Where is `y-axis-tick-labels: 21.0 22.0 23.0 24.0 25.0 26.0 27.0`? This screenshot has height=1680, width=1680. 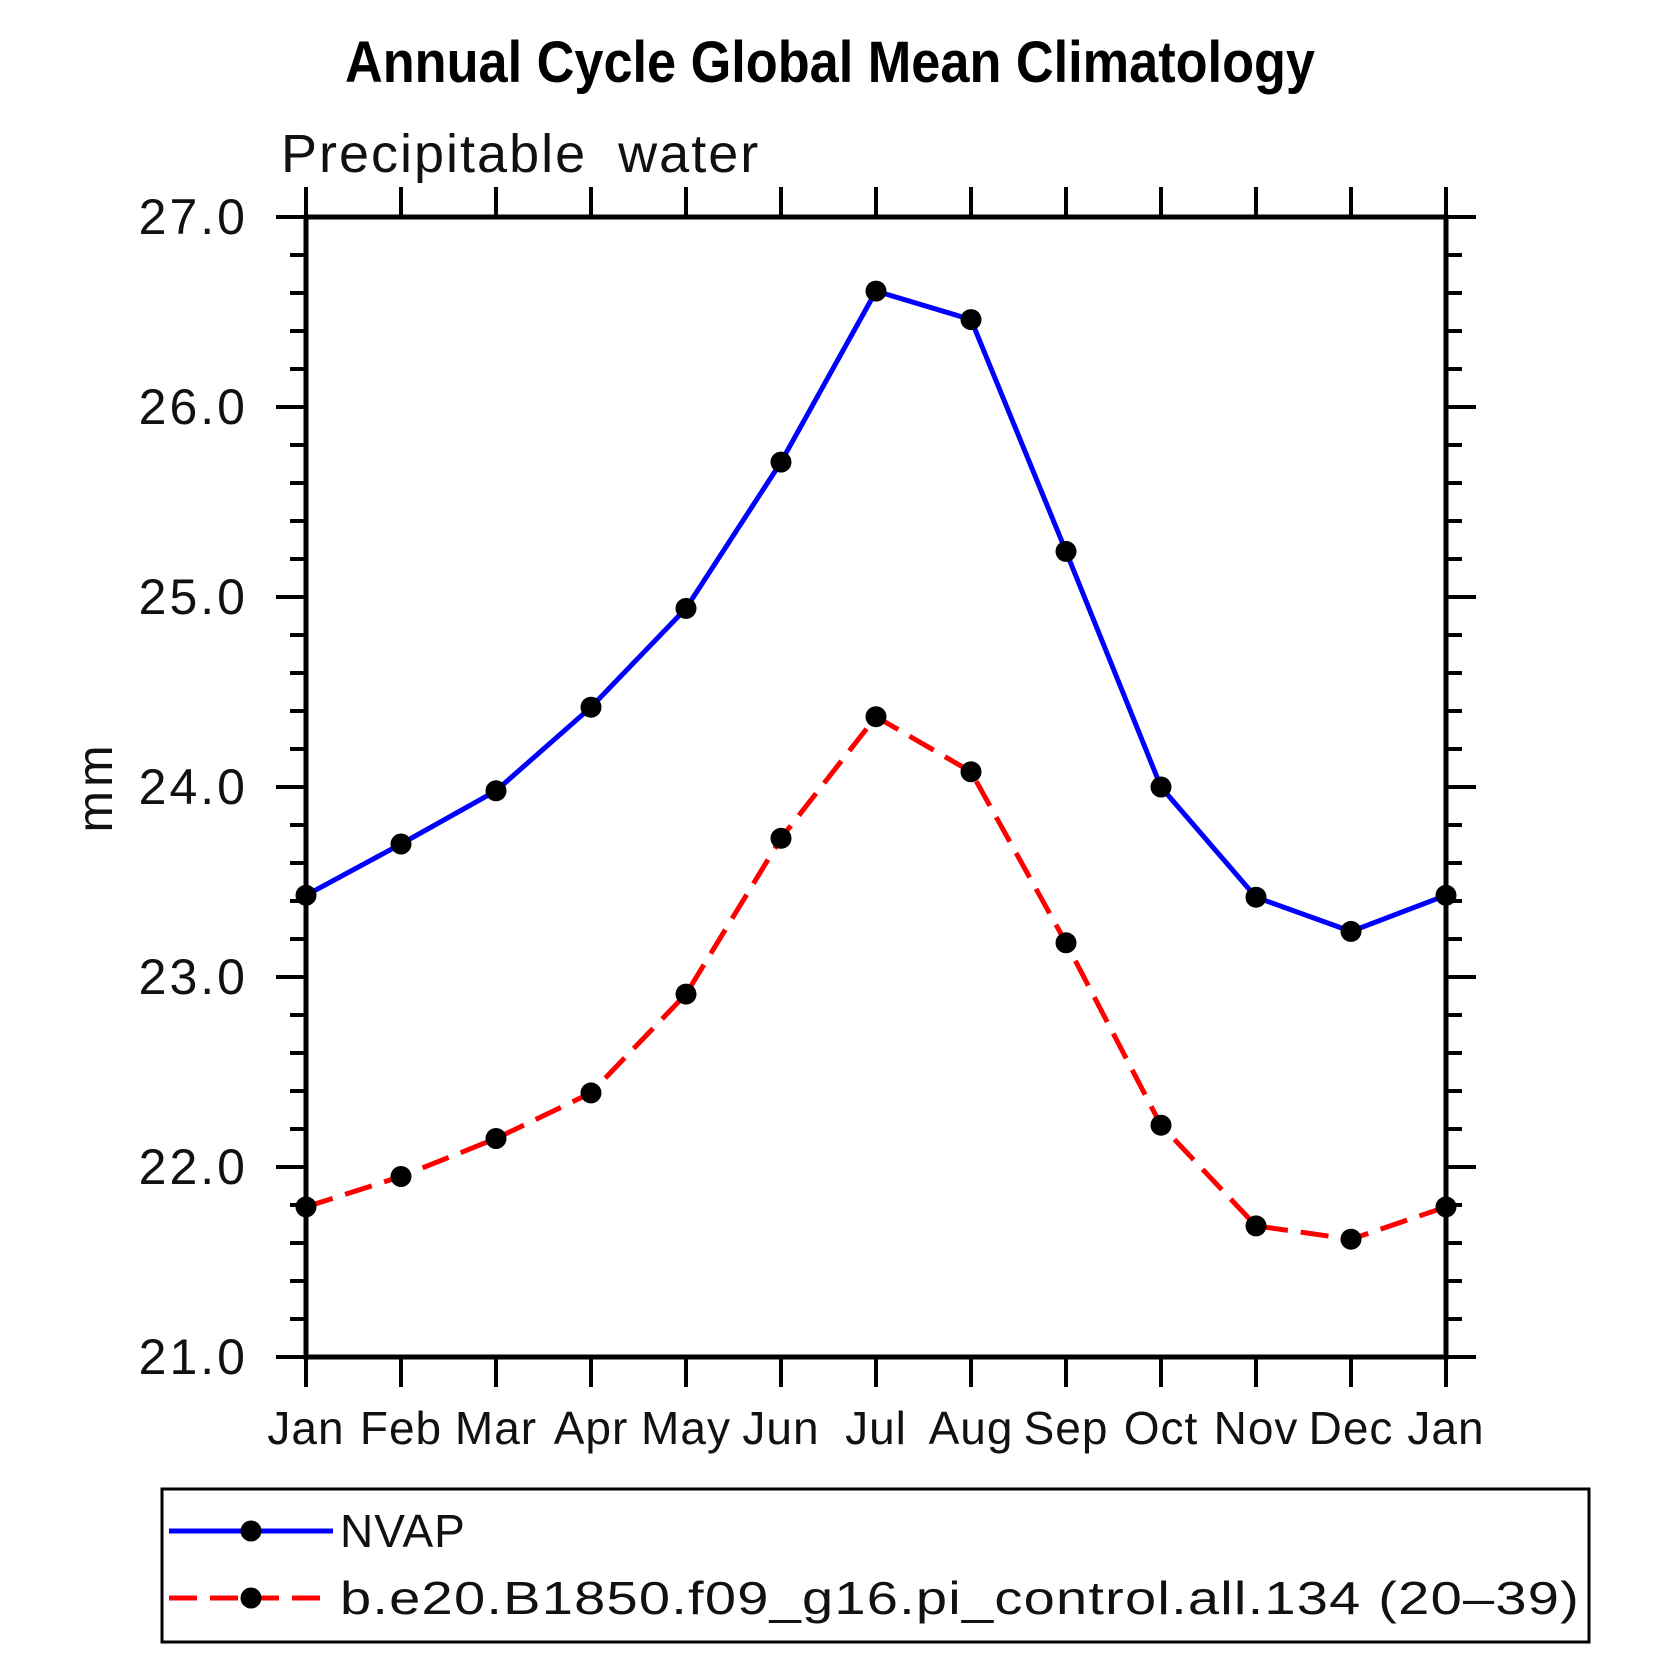
y-axis-tick-labels: 21.0 22.0 23.0 24.0 25.0 26.0 27.0 is located at coordinates (193, 787).